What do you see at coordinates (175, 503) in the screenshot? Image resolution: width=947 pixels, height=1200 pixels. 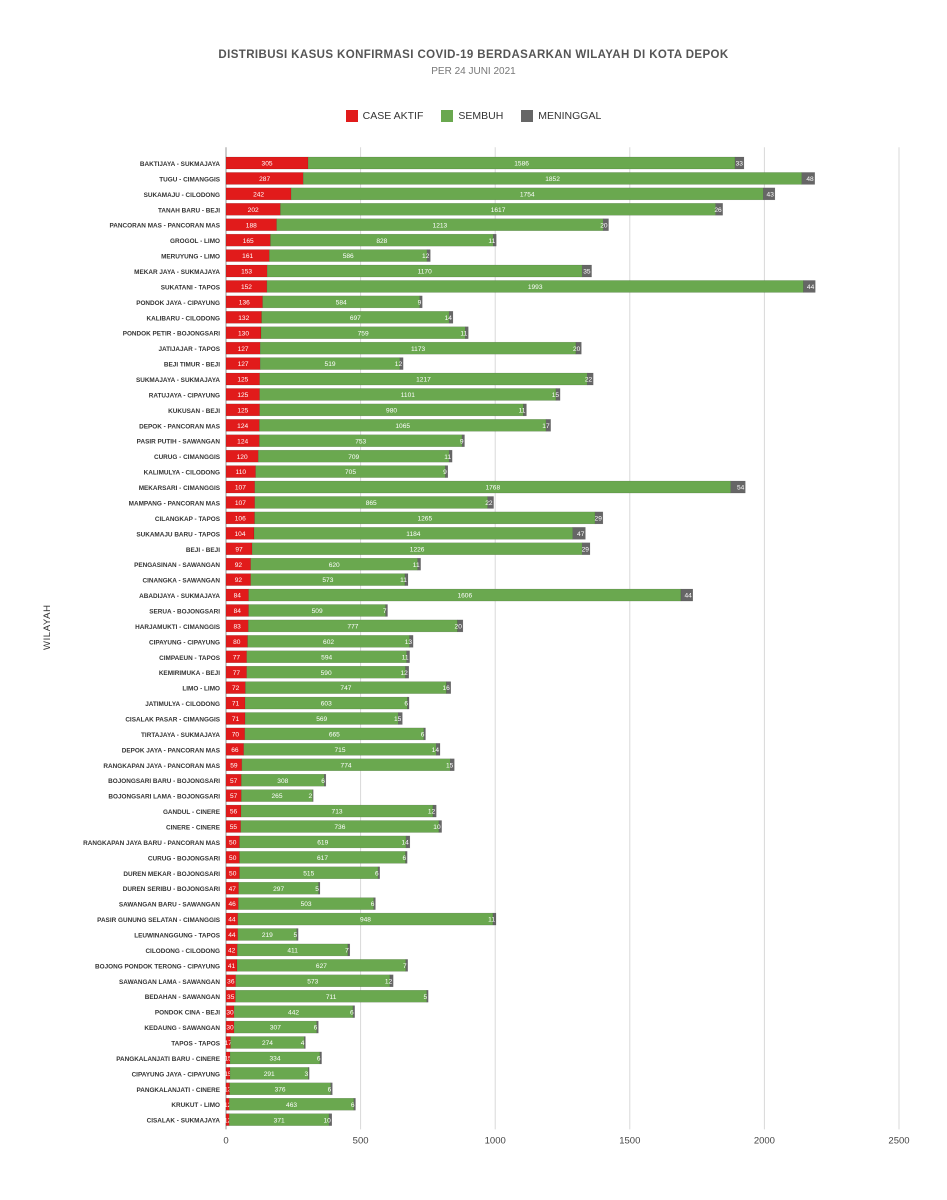 I see `category-label: MAMPANG - PANCORAN MAS` at bounding box center [175, 503].